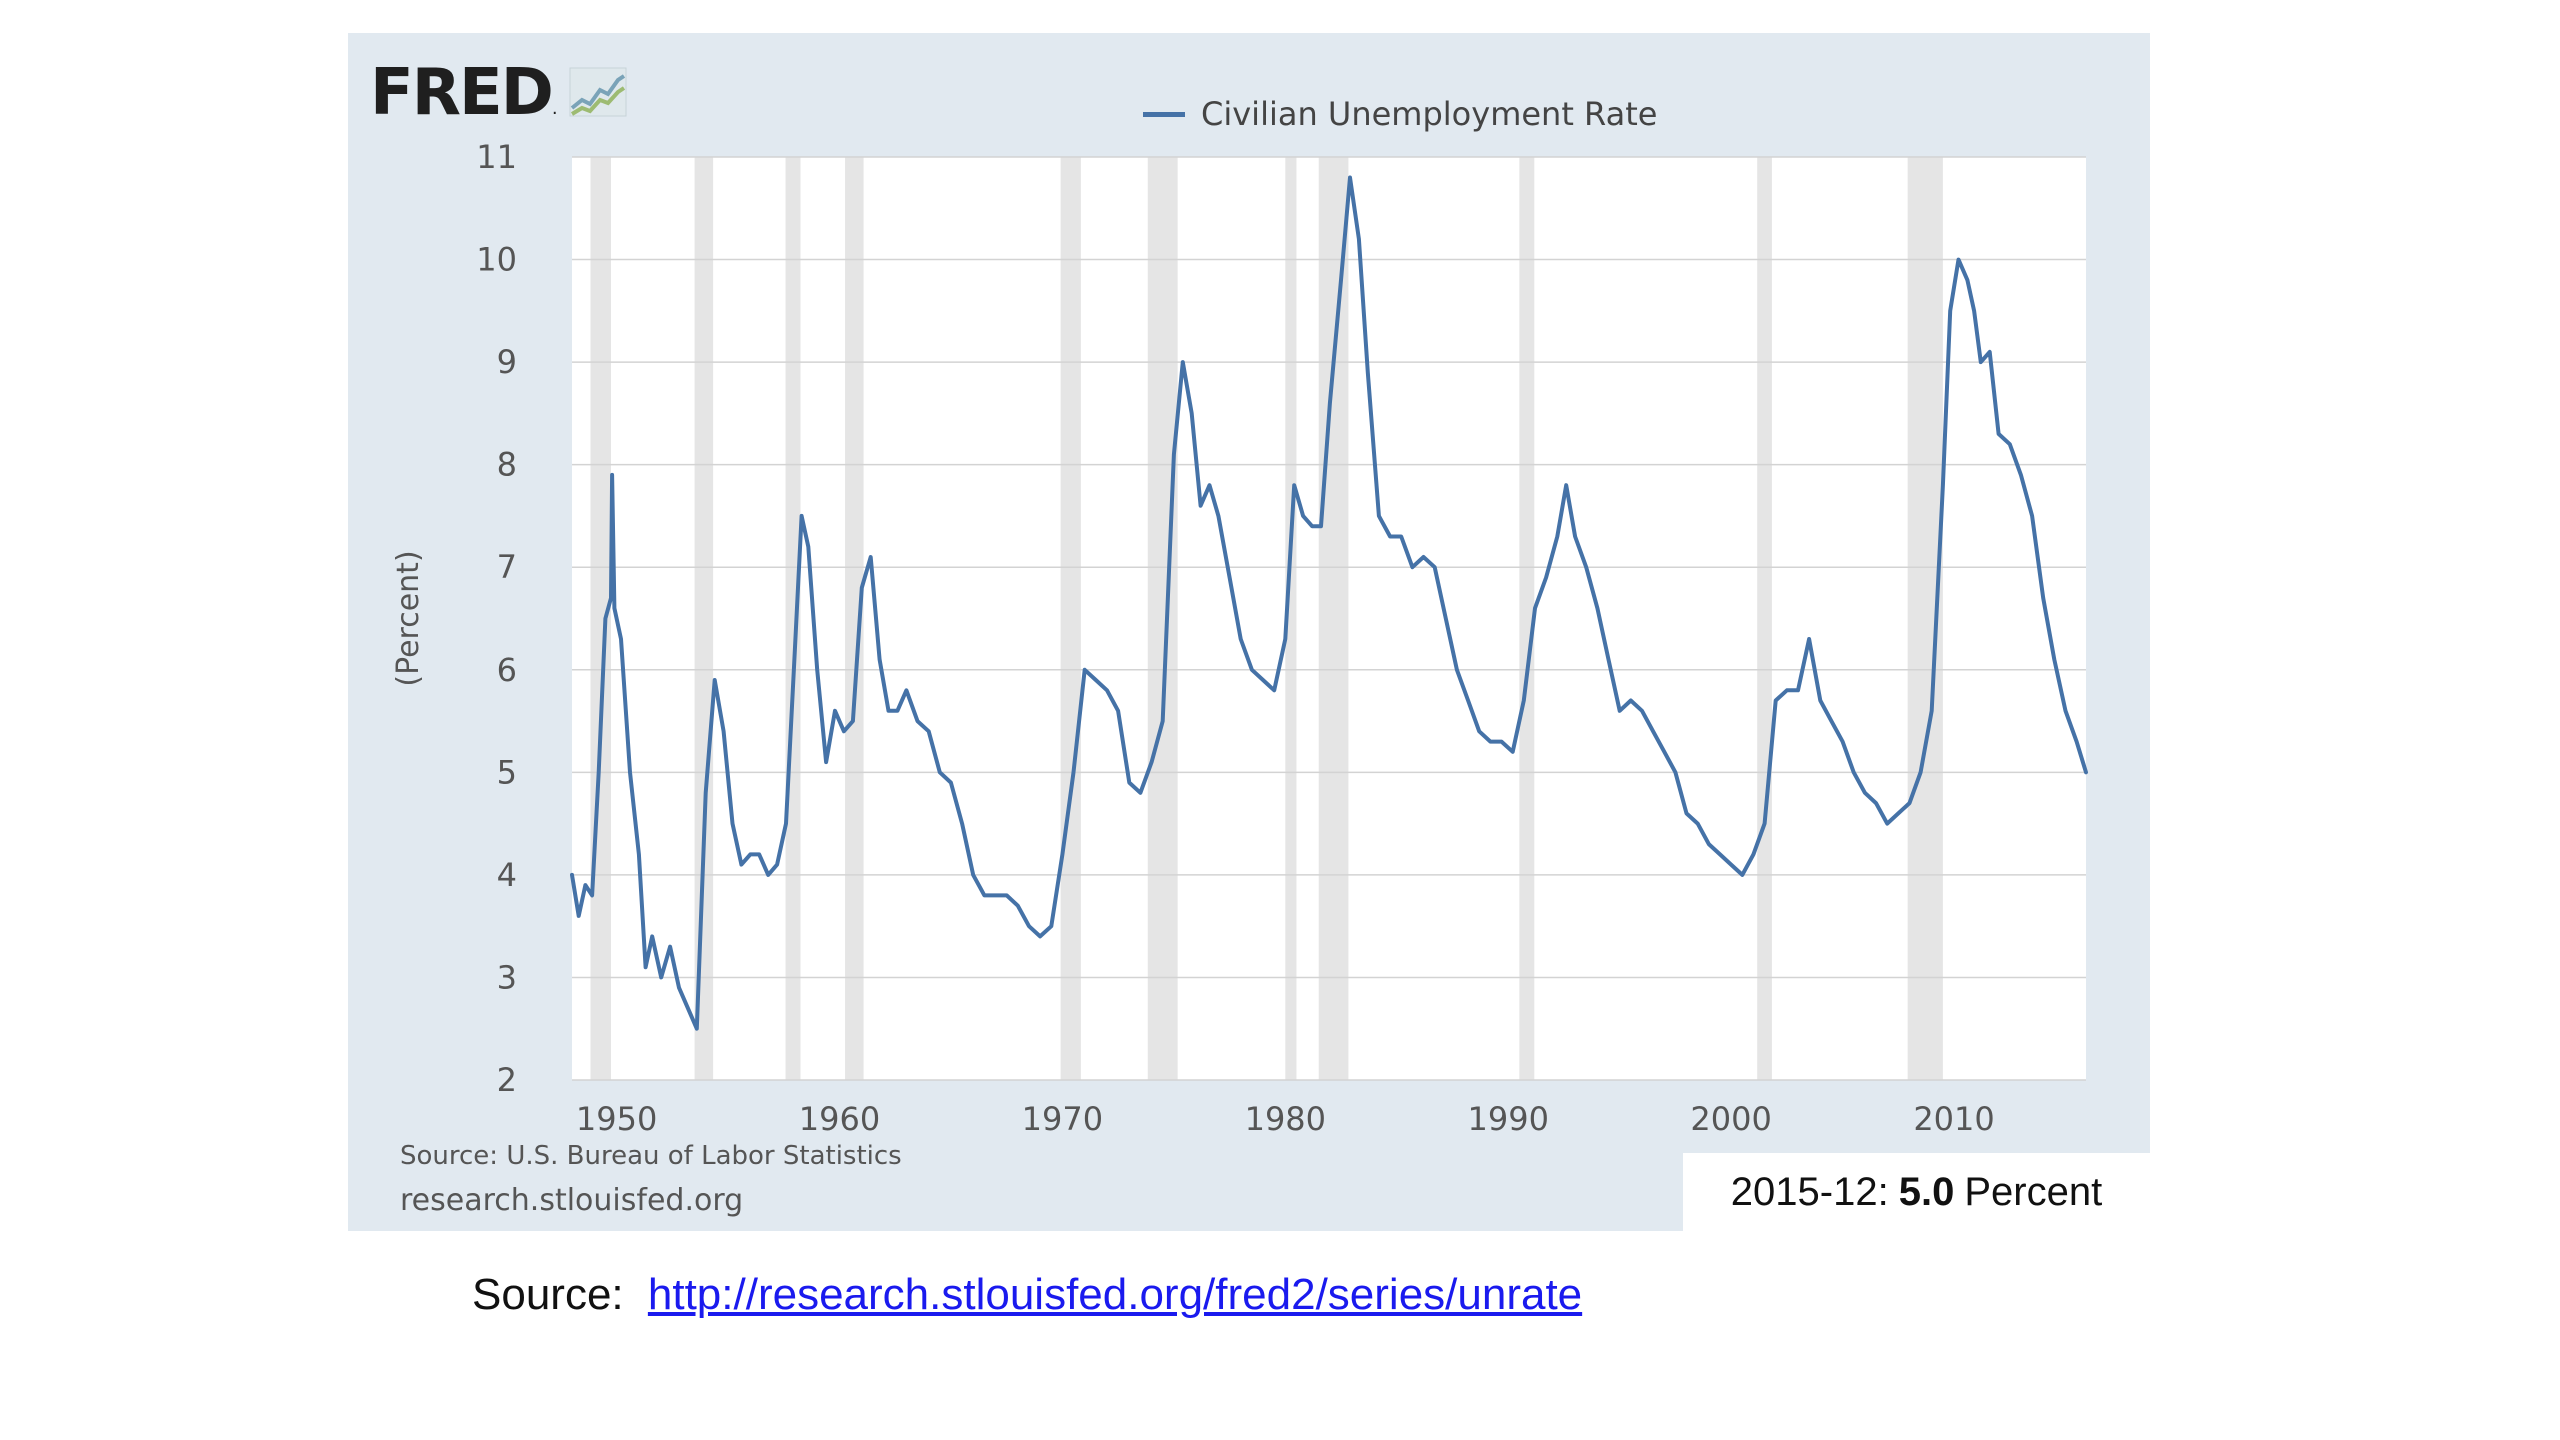 The width and height of the screenshot is (2560, 1440). Describe the element at coordinates (507, 772) in the screenshot. I see `y-tick-label: 5` at that location.